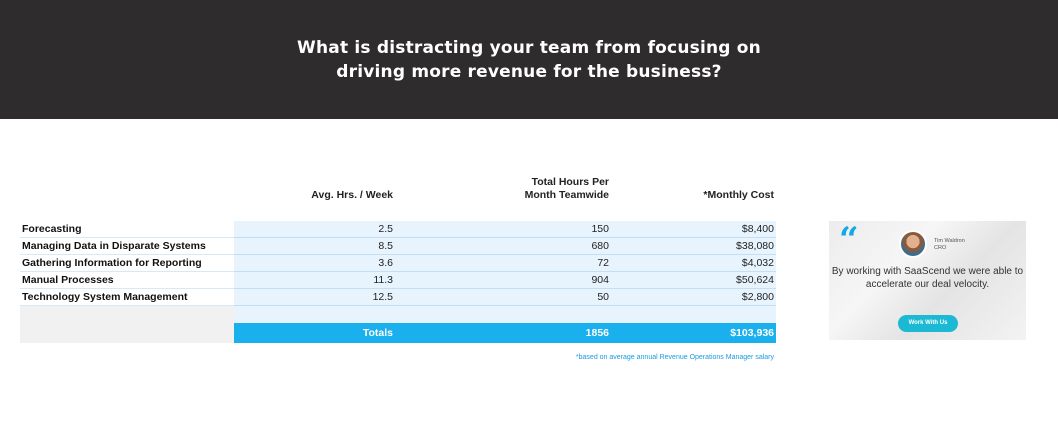 Image resolution: width=1058 pixels, height=427 pixels. What do you see at coordinates (692, 246) in the screenshot?
I see `monthly-cost-cell: $38,080` at bounding box center [692, 246].